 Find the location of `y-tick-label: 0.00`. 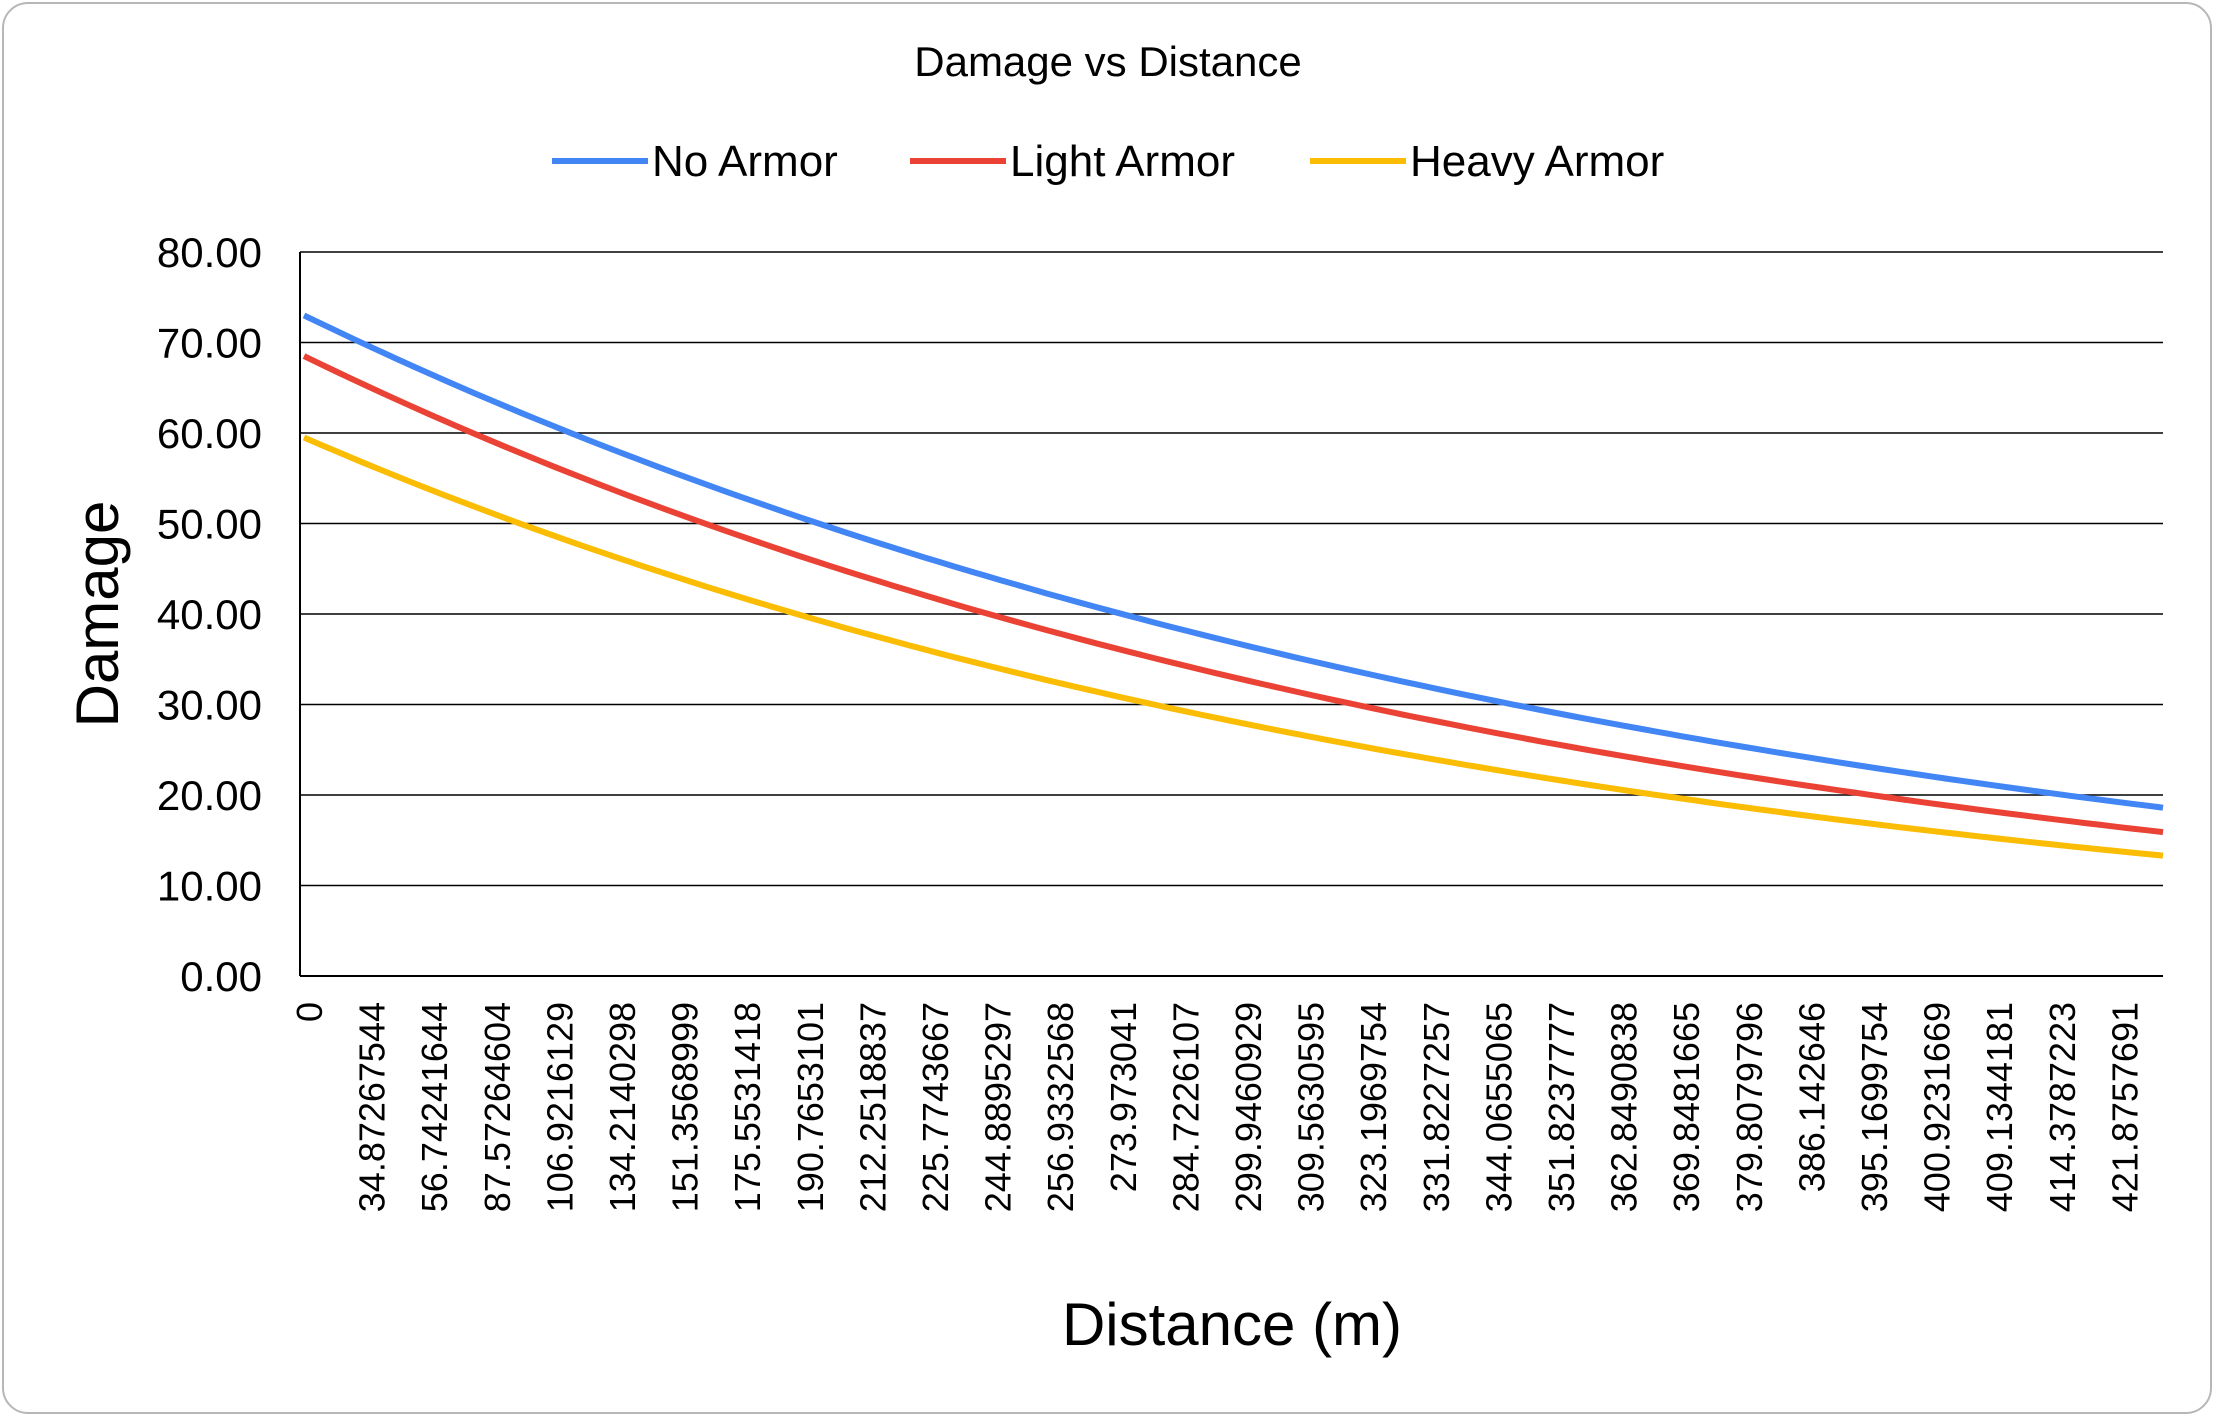

y-tick-label: 0.00 is located at coordinates (221, 976).